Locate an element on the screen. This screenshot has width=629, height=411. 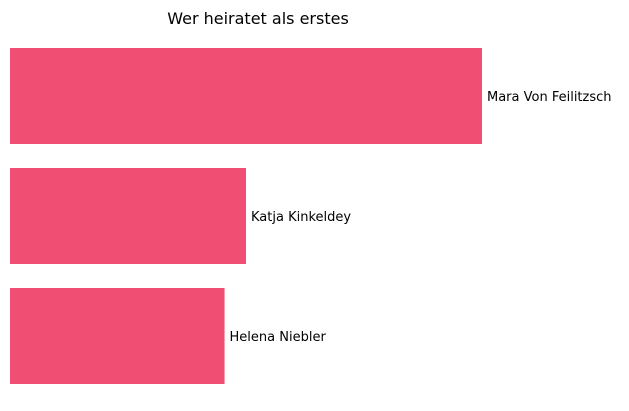
bar-label-2: Helena Niebler is located at coordinates (278, 337).